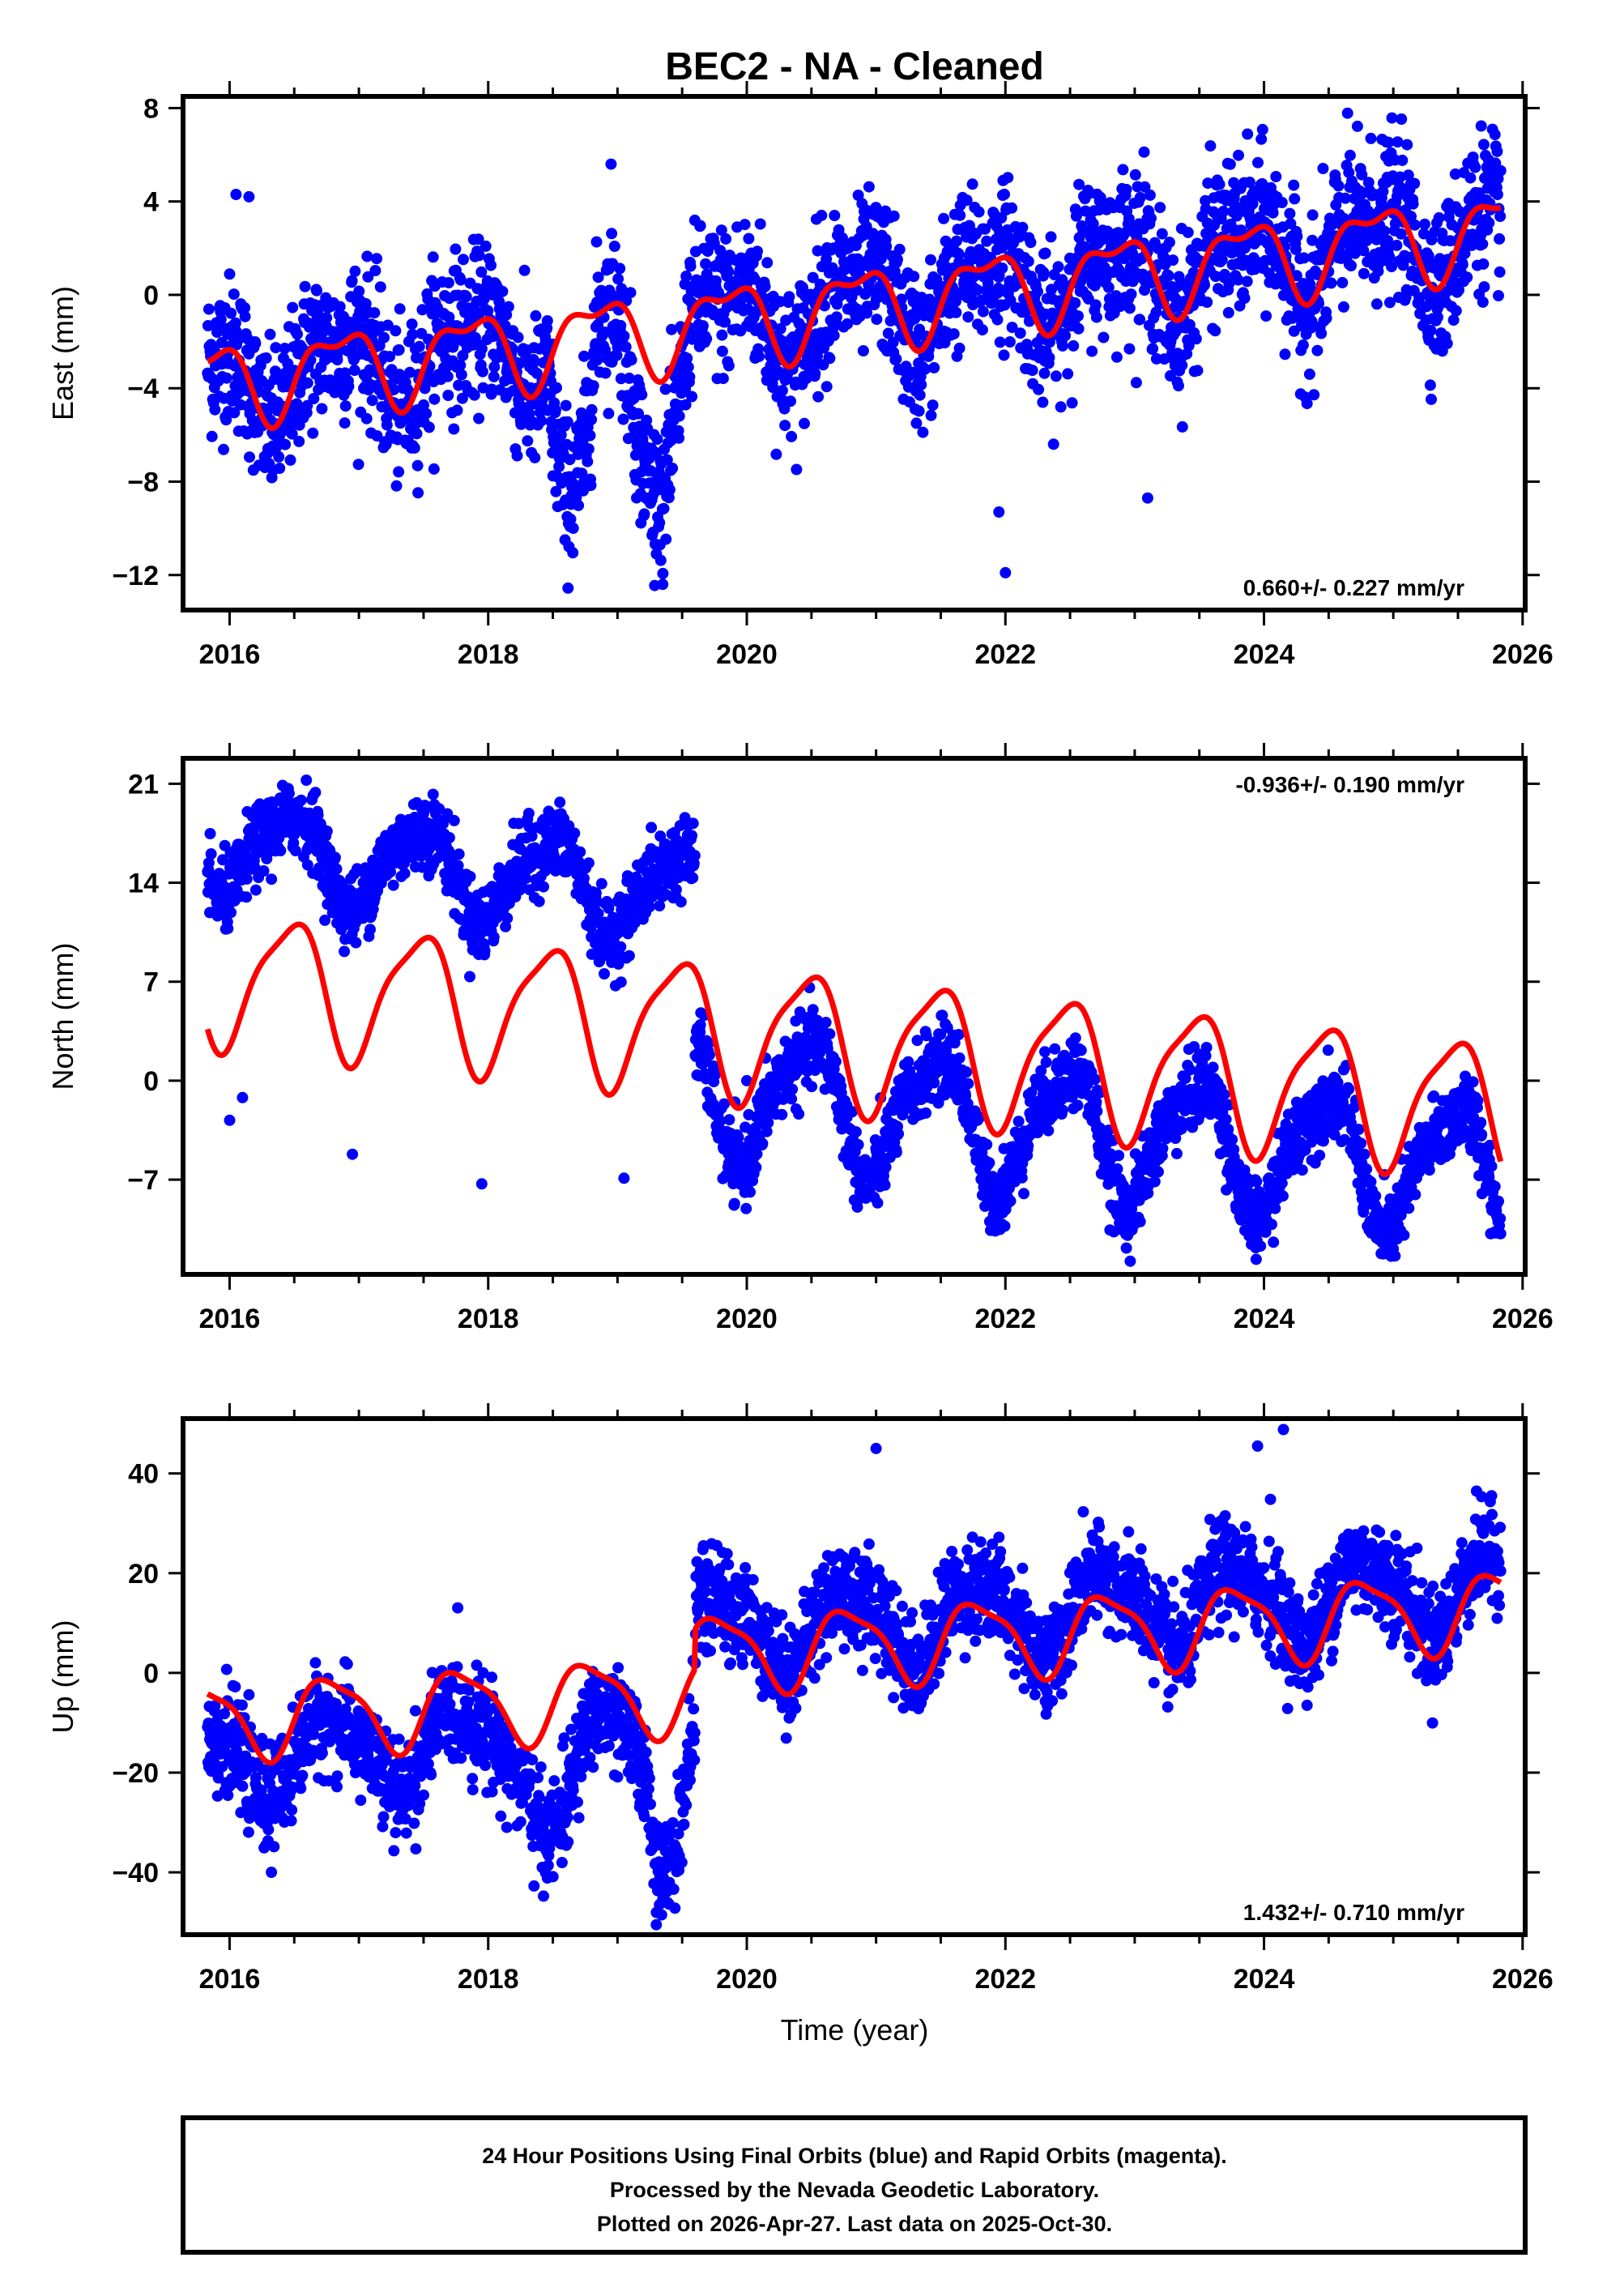 The height and width of the screenshot is (2296, 1607). I want to click on east-x-tick-label: 2024, so click(1264, 654).